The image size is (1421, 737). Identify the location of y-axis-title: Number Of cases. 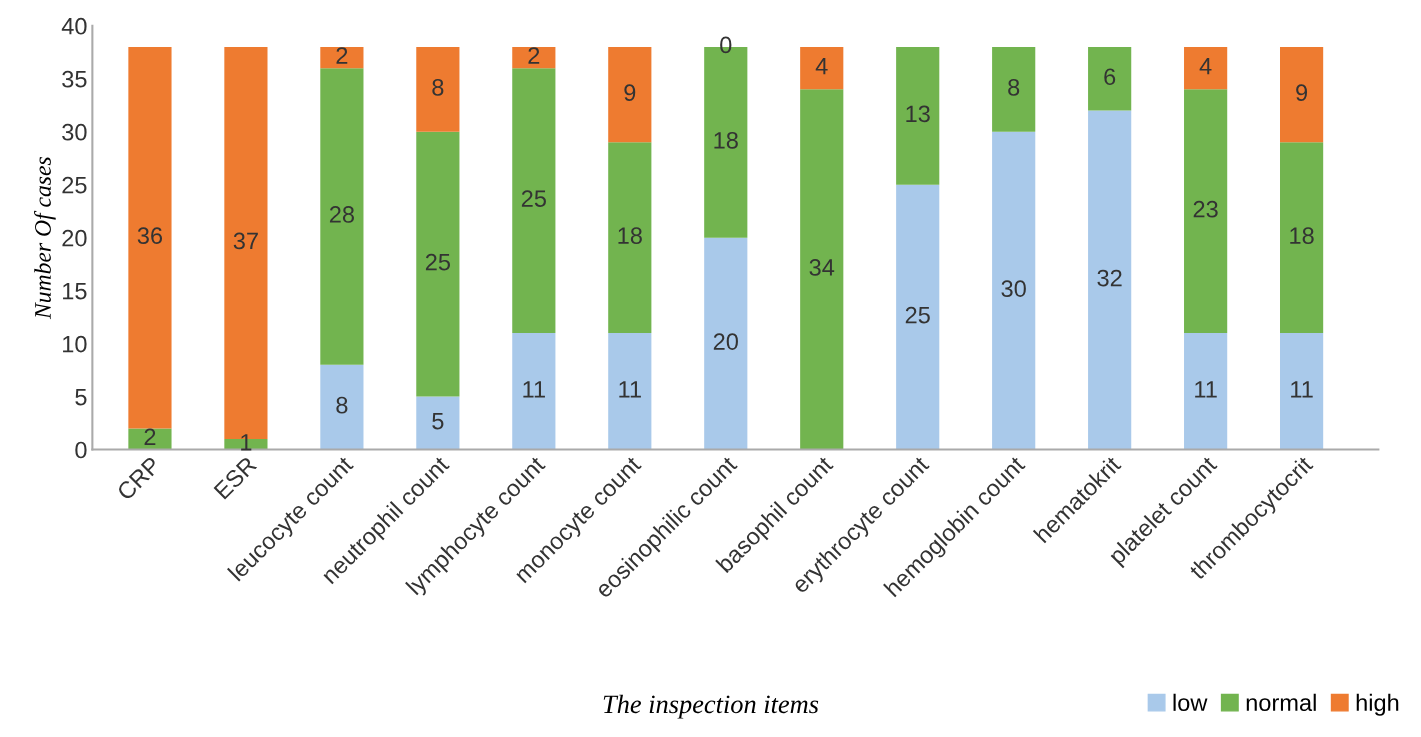
(45, 238).